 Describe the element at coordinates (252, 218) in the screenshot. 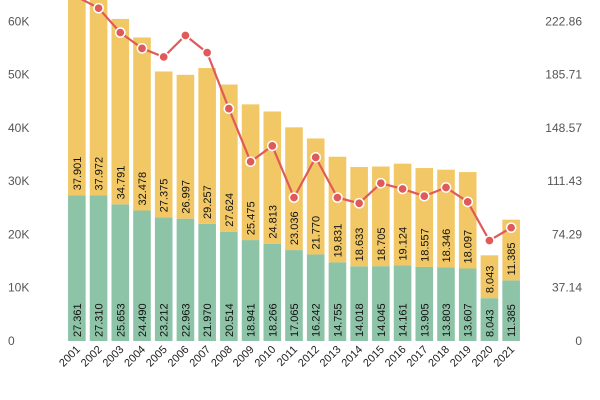

I see `bar-top-data-label: 25.475` at that location.